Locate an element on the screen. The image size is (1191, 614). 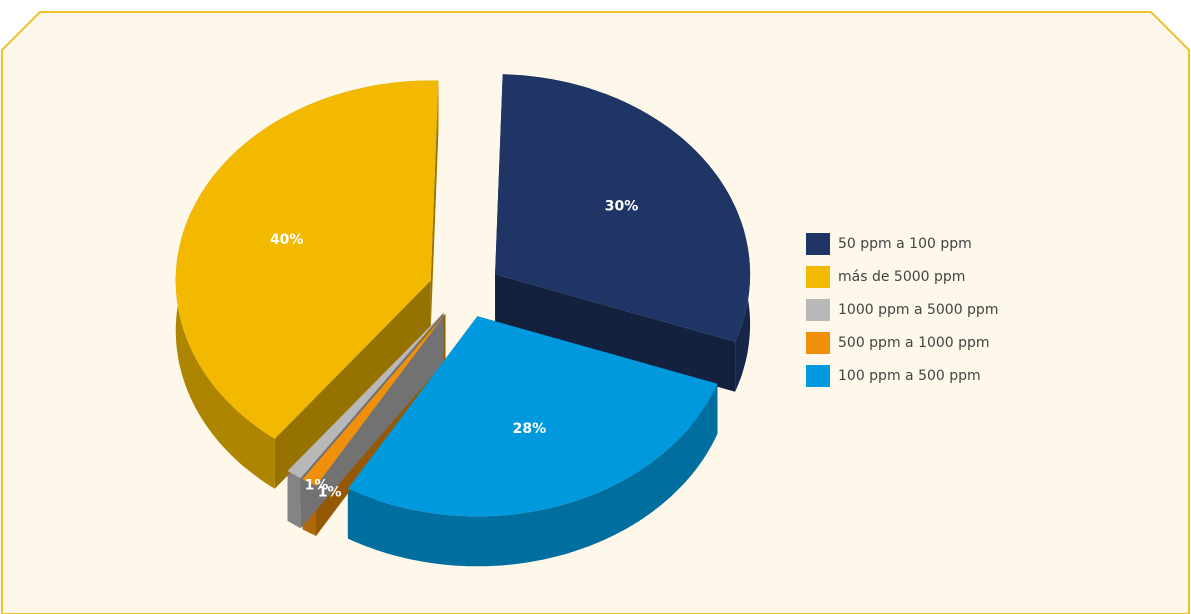
legend-label: 1000 ppm a 5000 ppm is located at coordinates (918, 310).